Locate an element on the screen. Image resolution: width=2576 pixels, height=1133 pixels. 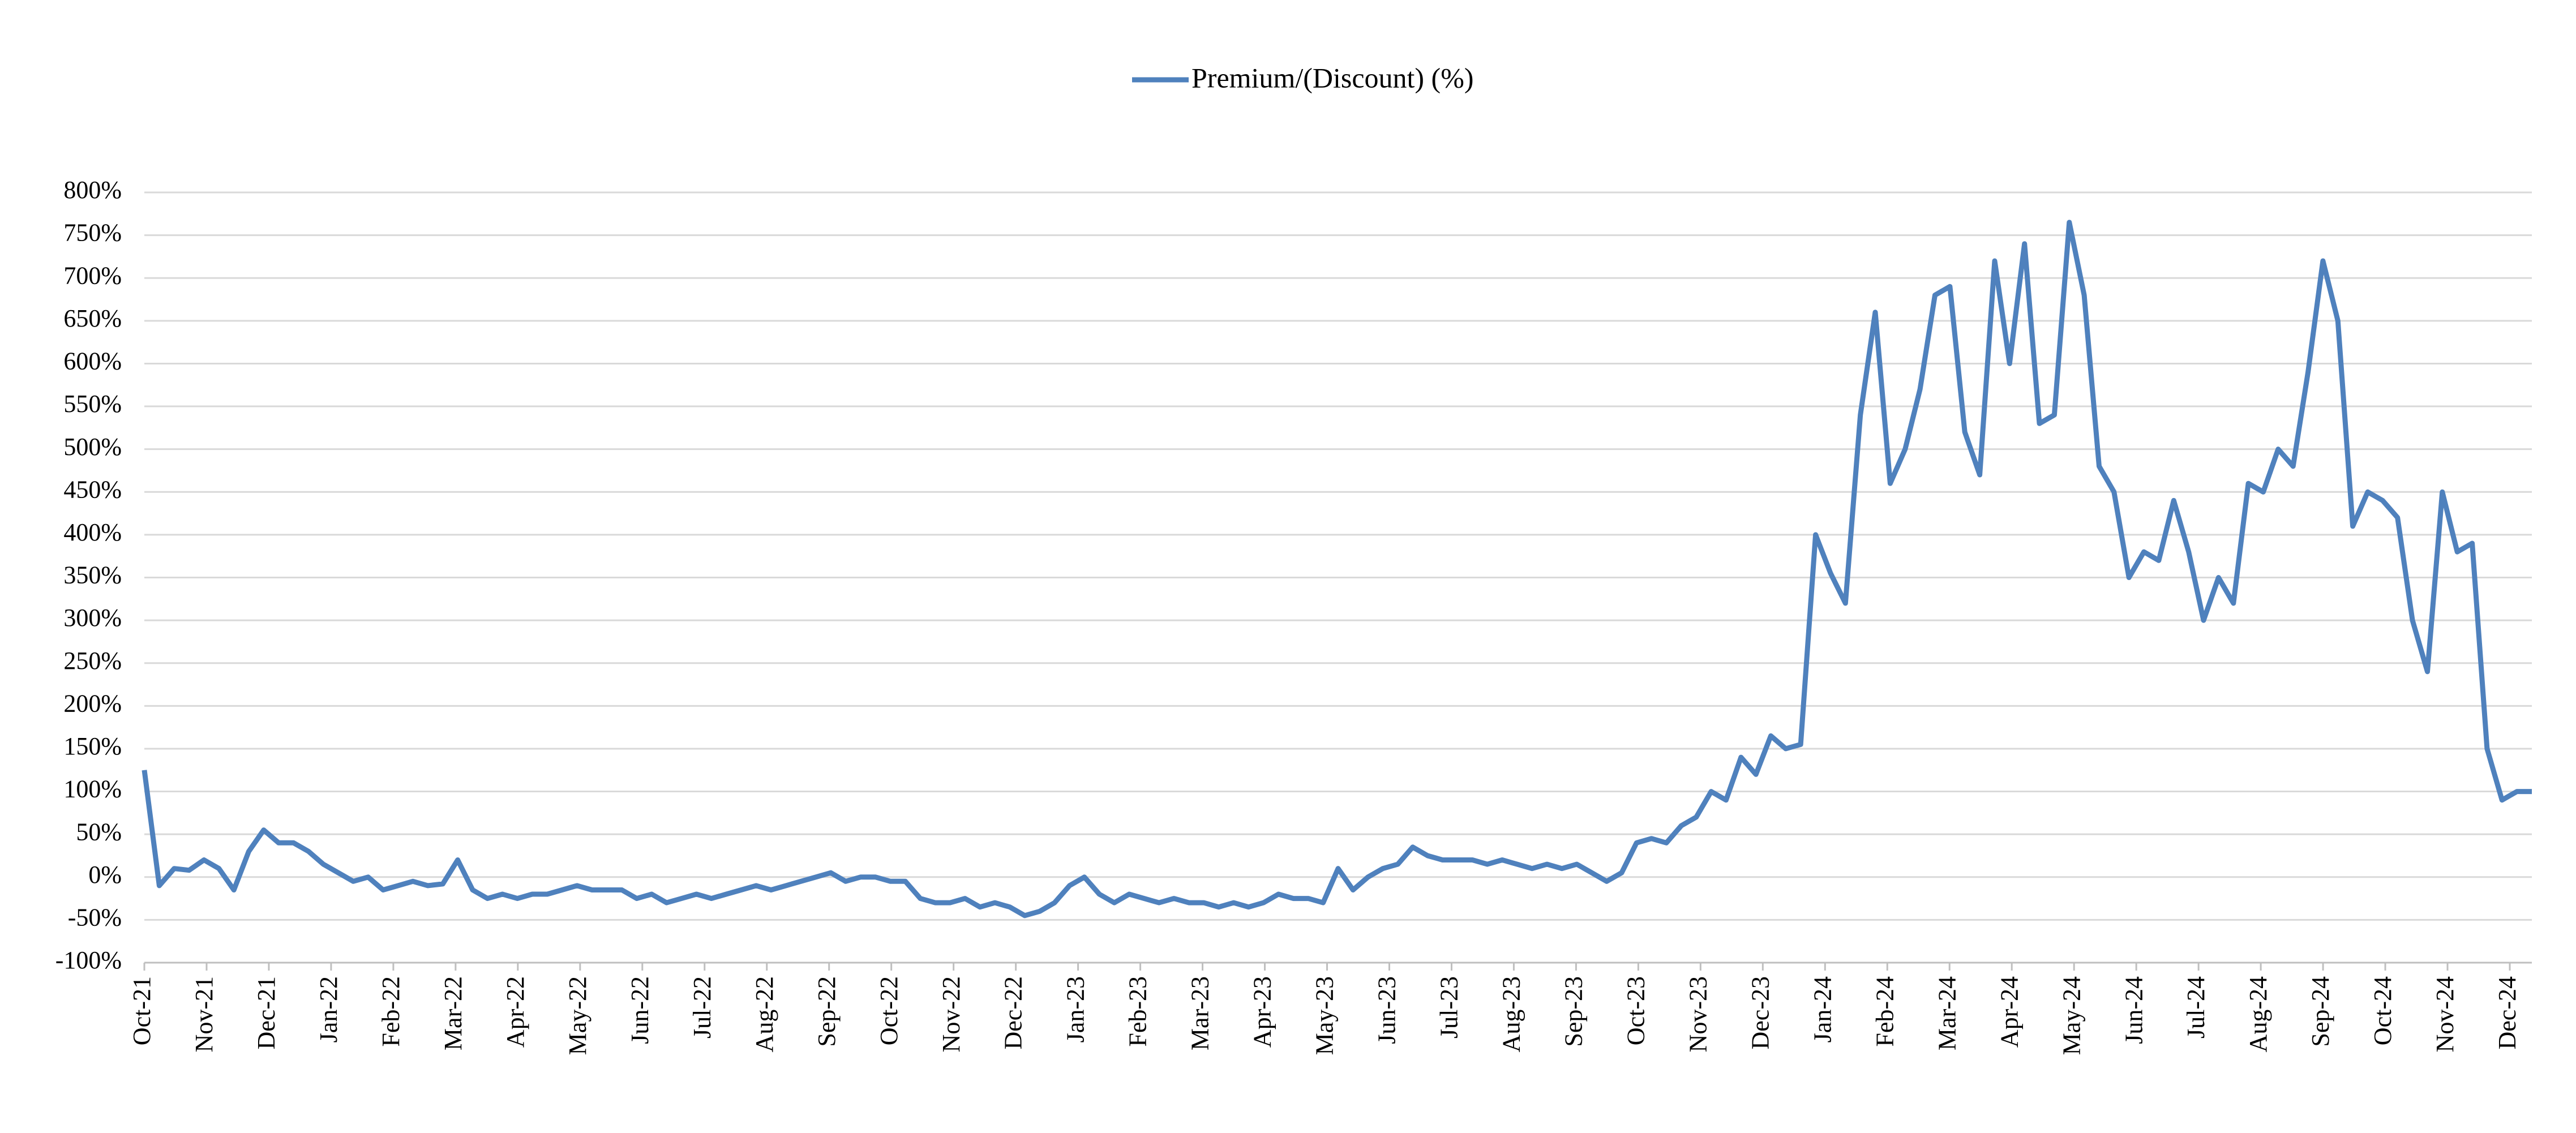
x-tick-label: Jun-24 is located at coordinates (2134, 1010).